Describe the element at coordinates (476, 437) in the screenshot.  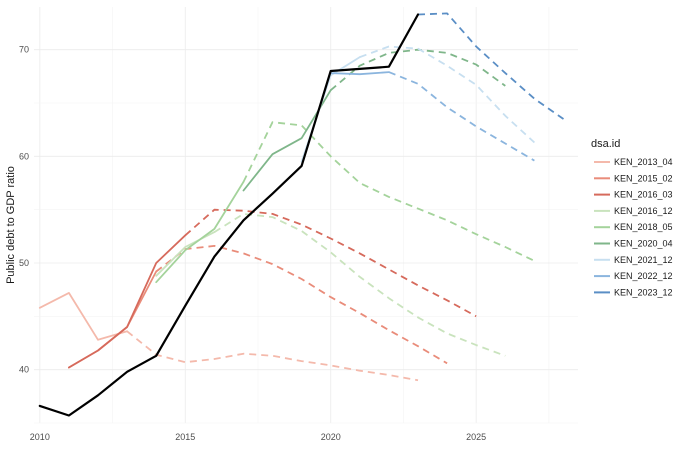
I see `x-tick-label: 2025` at that location.